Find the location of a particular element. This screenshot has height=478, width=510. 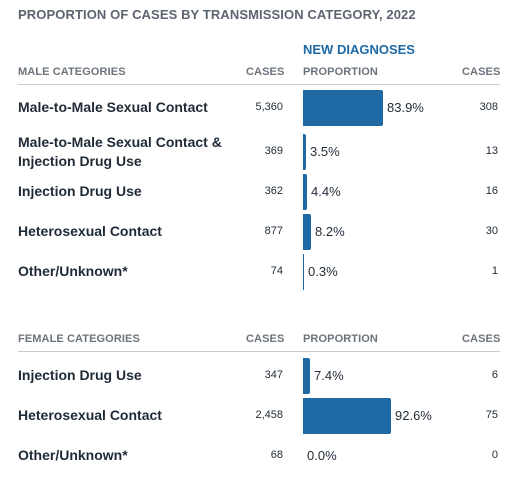

proportion-value: 92.6% is located at coordinates (413, 415).